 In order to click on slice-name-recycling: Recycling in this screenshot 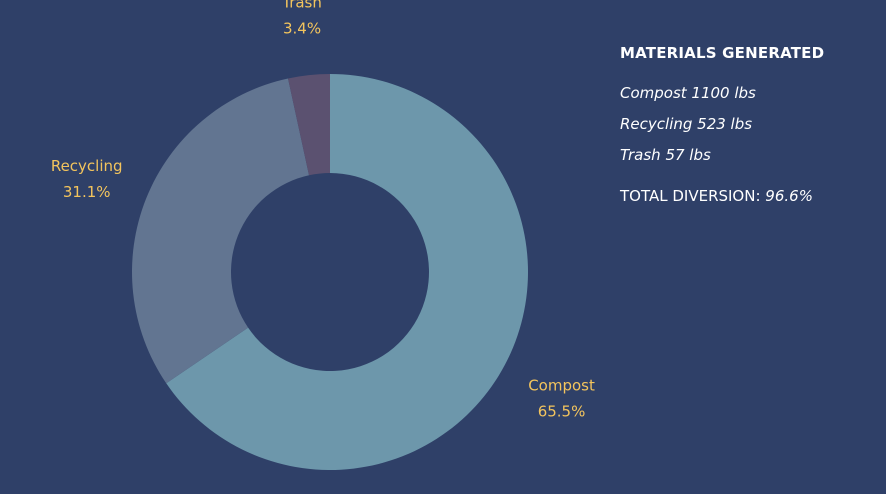, I will do `click(87, 166)`.